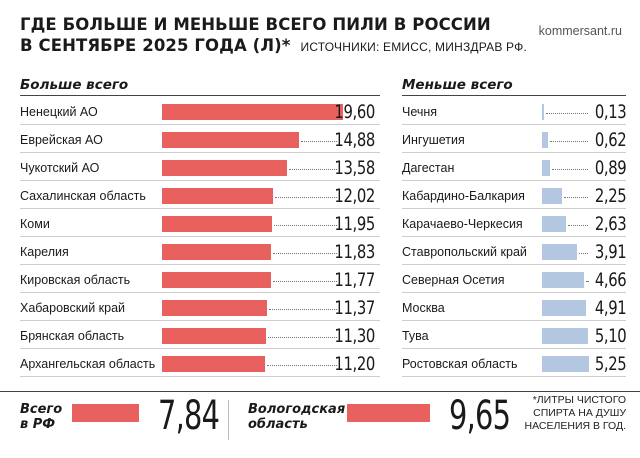  Describe the element at coordinates (355, 224) in the screenshot. I see `more-value-label: 11,95` at that location.